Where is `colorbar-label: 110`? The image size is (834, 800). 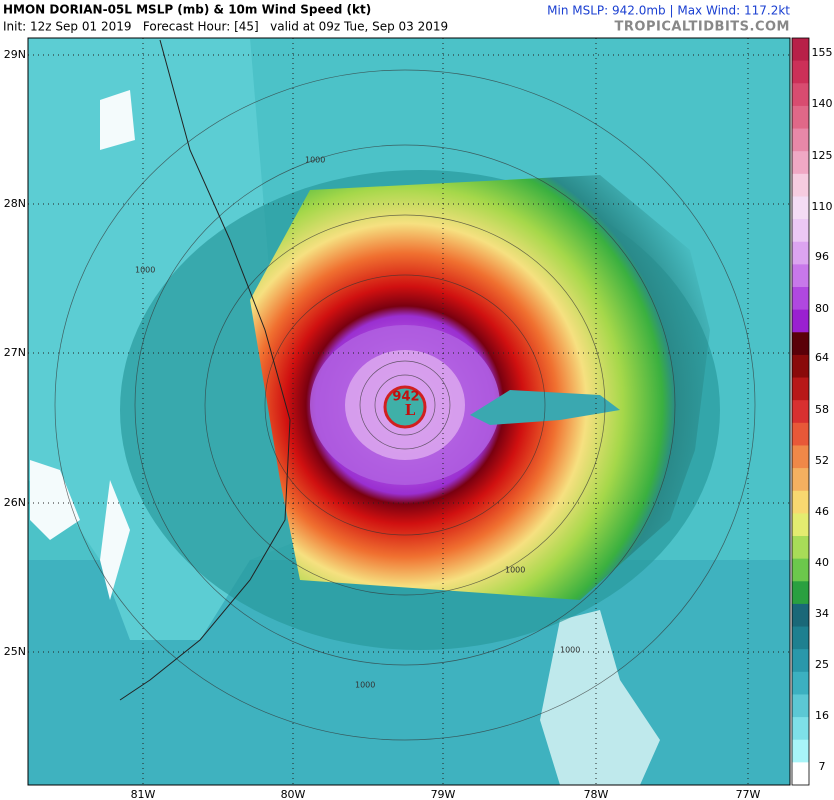
colorbar-label: 110 is located at coordinates (822, 206).